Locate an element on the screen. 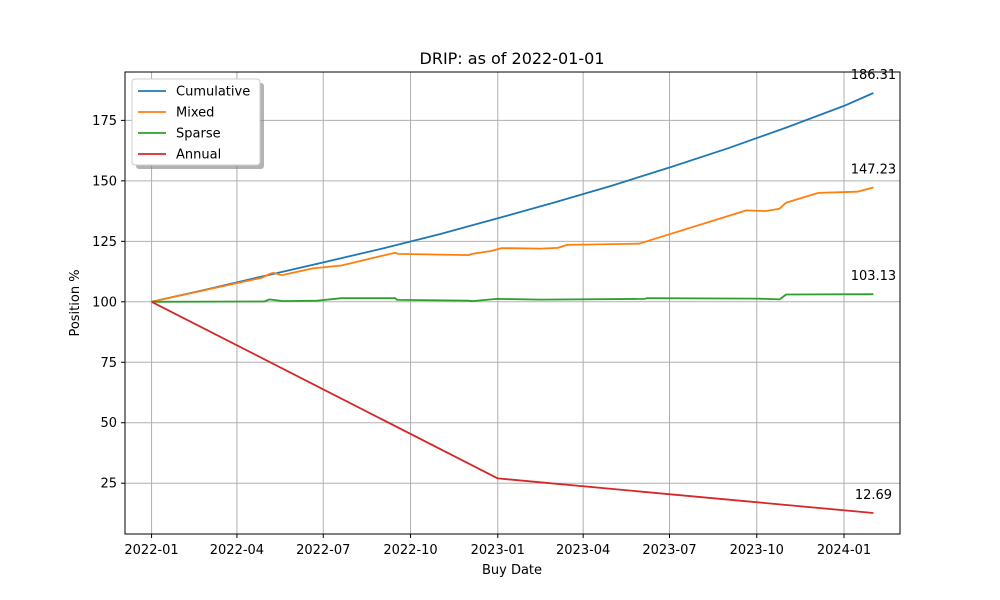 This screenshot has height=600, width=1000. legend-label: Cumulative is located at coordinates (213, 92).